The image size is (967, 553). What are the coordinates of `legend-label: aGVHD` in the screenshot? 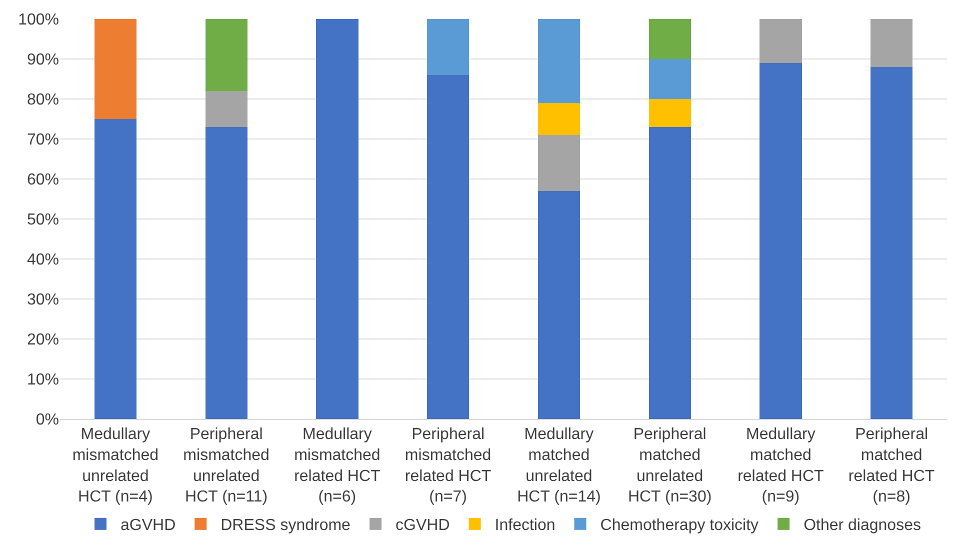 It's located at (148, 525).